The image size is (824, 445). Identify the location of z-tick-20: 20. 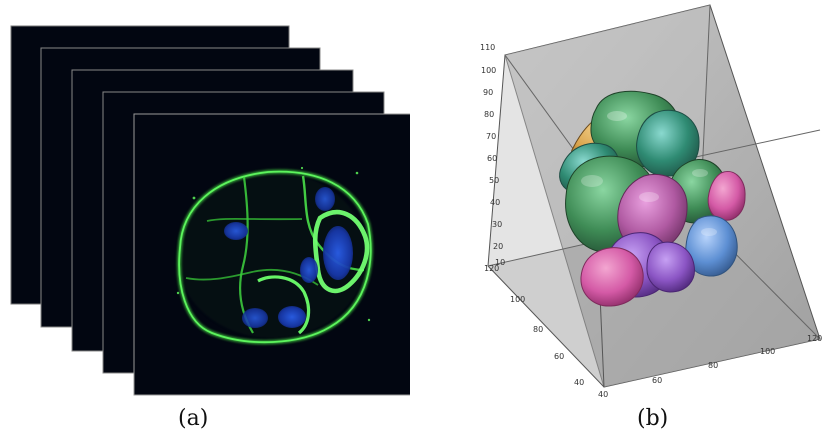
(498, 246).